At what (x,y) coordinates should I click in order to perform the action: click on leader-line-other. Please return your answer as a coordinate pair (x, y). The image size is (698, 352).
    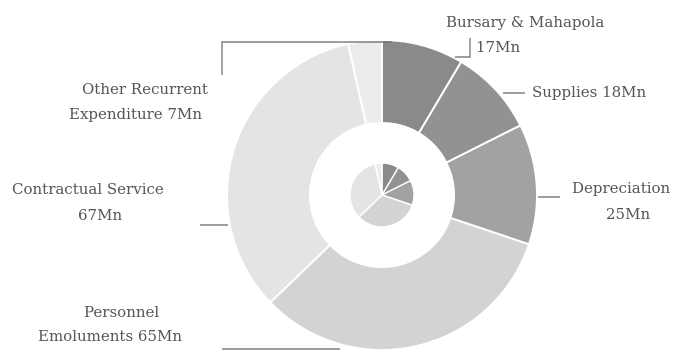
    Looking at the image, I should click on (306, 58).